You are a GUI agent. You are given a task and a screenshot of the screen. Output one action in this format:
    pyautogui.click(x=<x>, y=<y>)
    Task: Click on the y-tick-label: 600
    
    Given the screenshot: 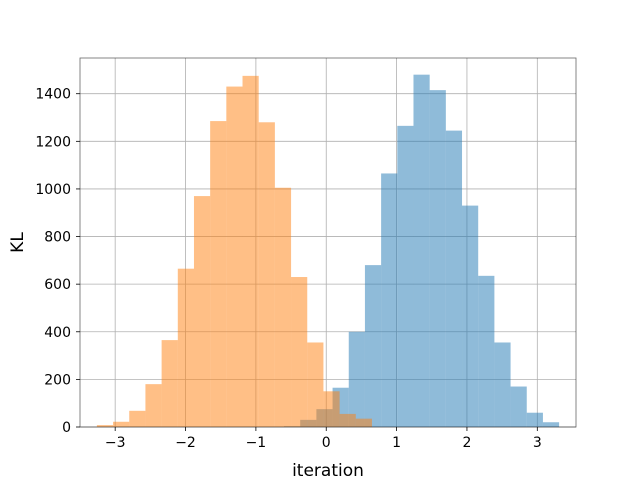 What is the action you would take?
    pyautogui.click(x=57, y=285)
    